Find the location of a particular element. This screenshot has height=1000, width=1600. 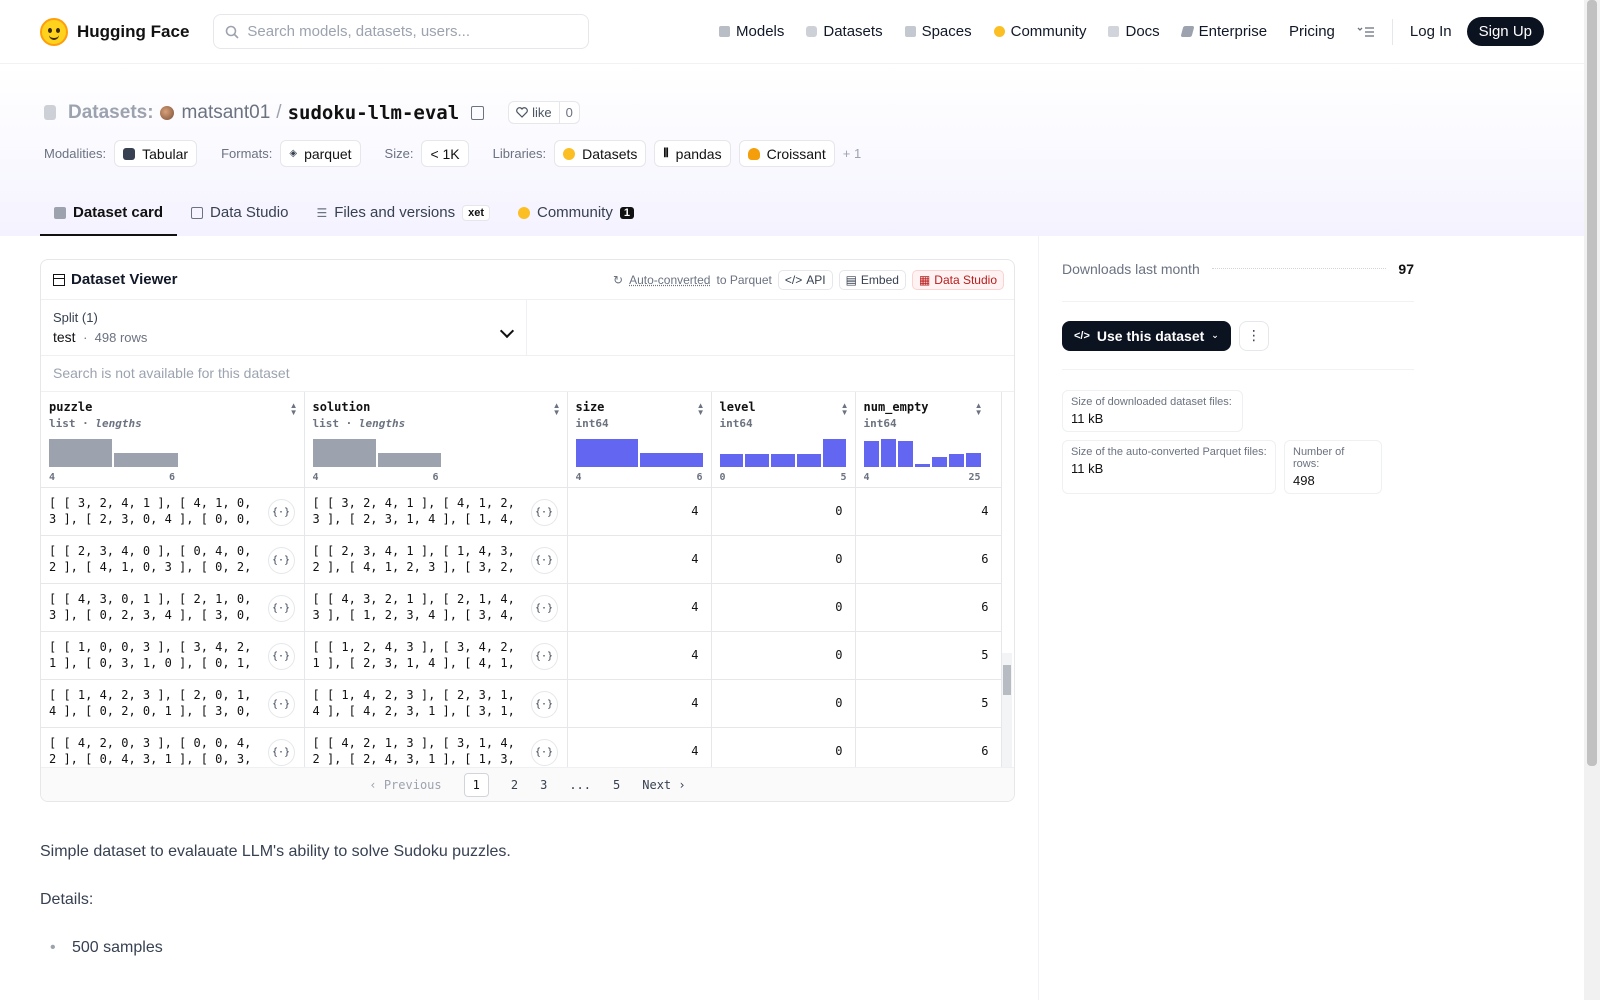

table-scrollbar is located at coordinates (1007, 727).